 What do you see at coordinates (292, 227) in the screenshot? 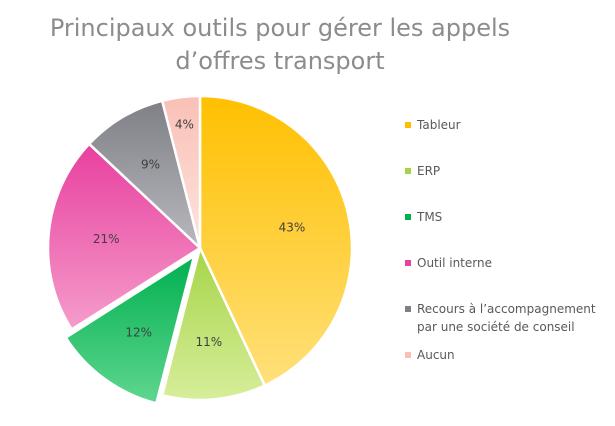
I see `pie-data-label-1: 43%` at bounding box center [292, 227].